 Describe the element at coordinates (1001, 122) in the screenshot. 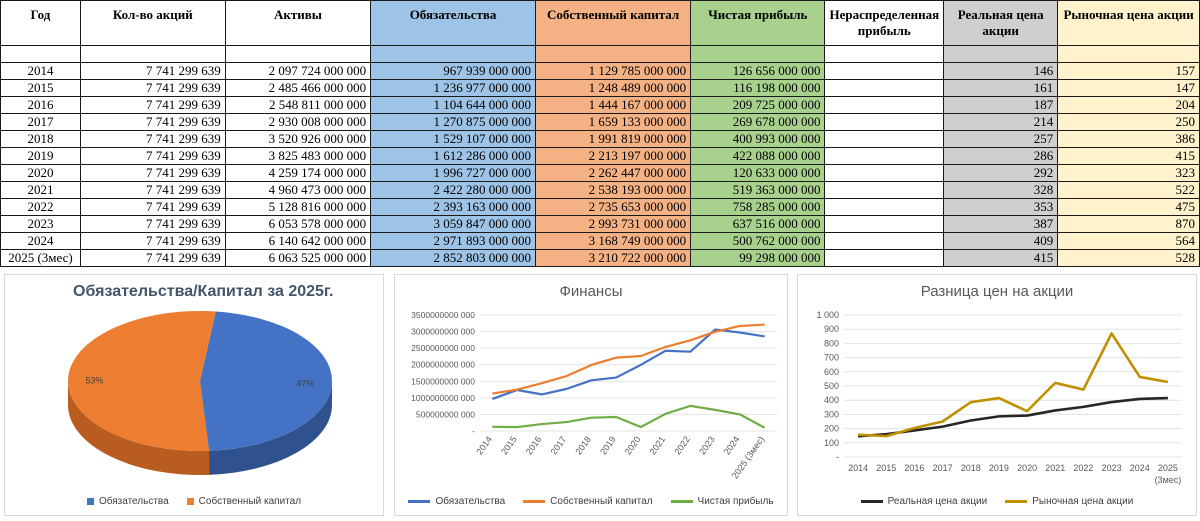

I see `cell-real-price: 214` at that location.